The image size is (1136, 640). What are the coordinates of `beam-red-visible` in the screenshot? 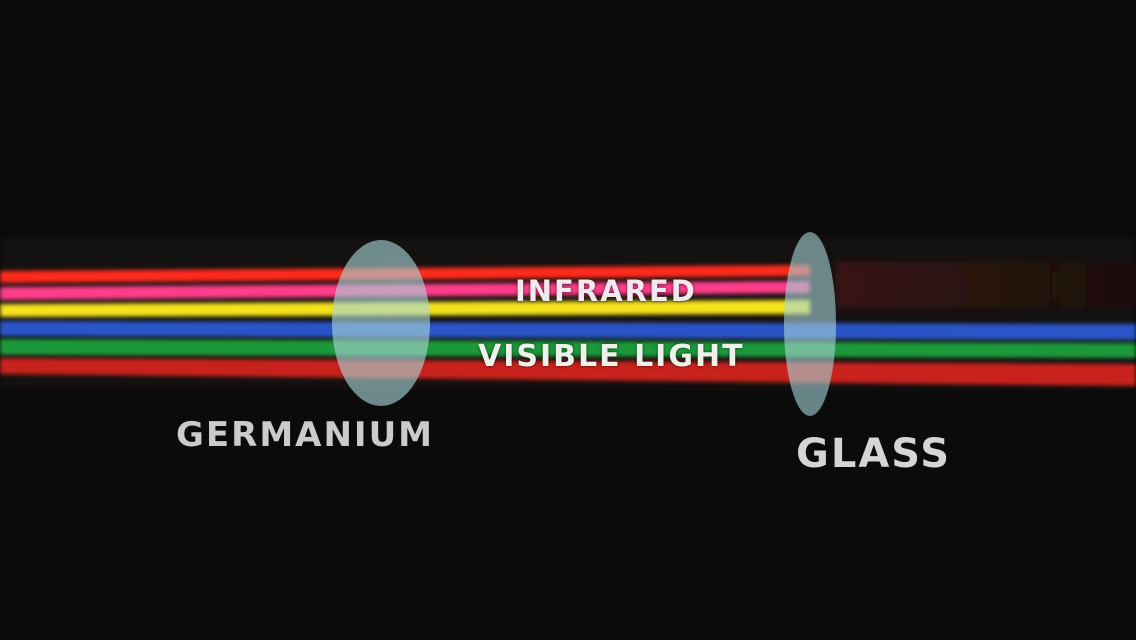 It's located at (568, 372).